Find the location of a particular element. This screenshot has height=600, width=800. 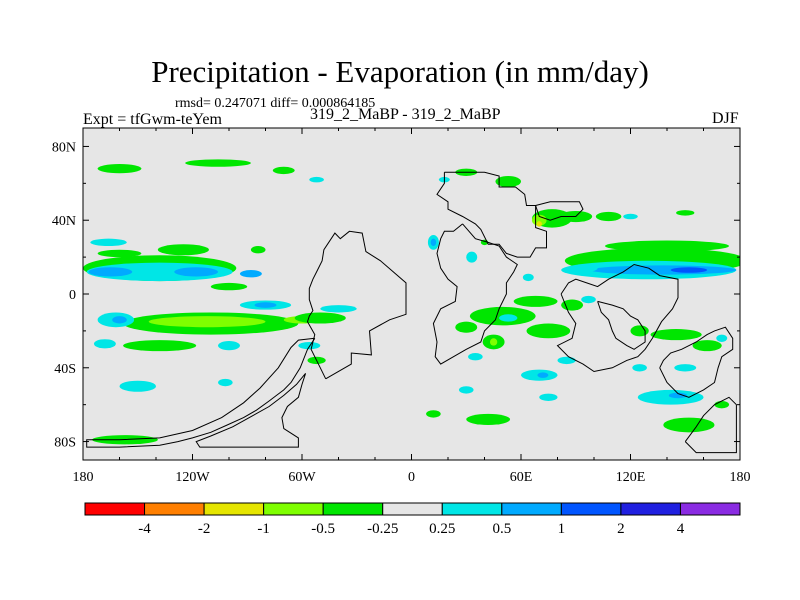

y-tick-label: 80N is located at coordinates (64, 147).